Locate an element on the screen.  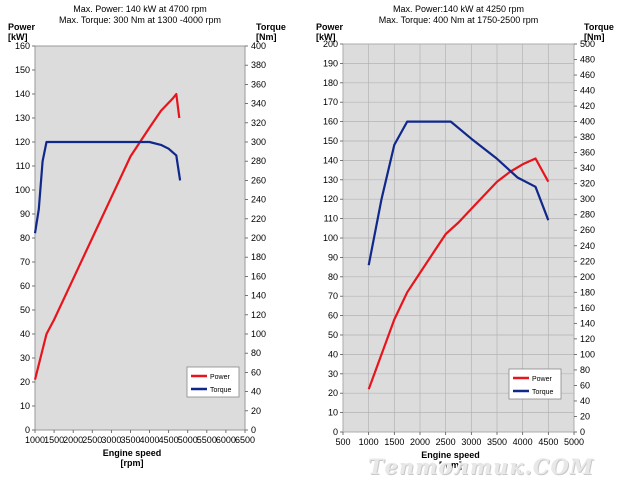
y-right-tick-label: 0 is located at coordinates (253, 430).